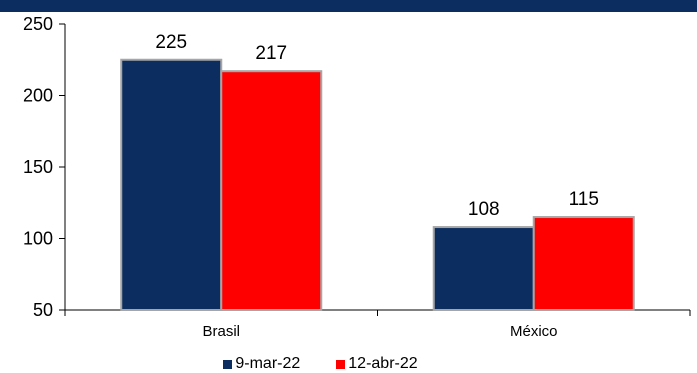  I want to click on y-tick-label: 250, so click(38, 24).